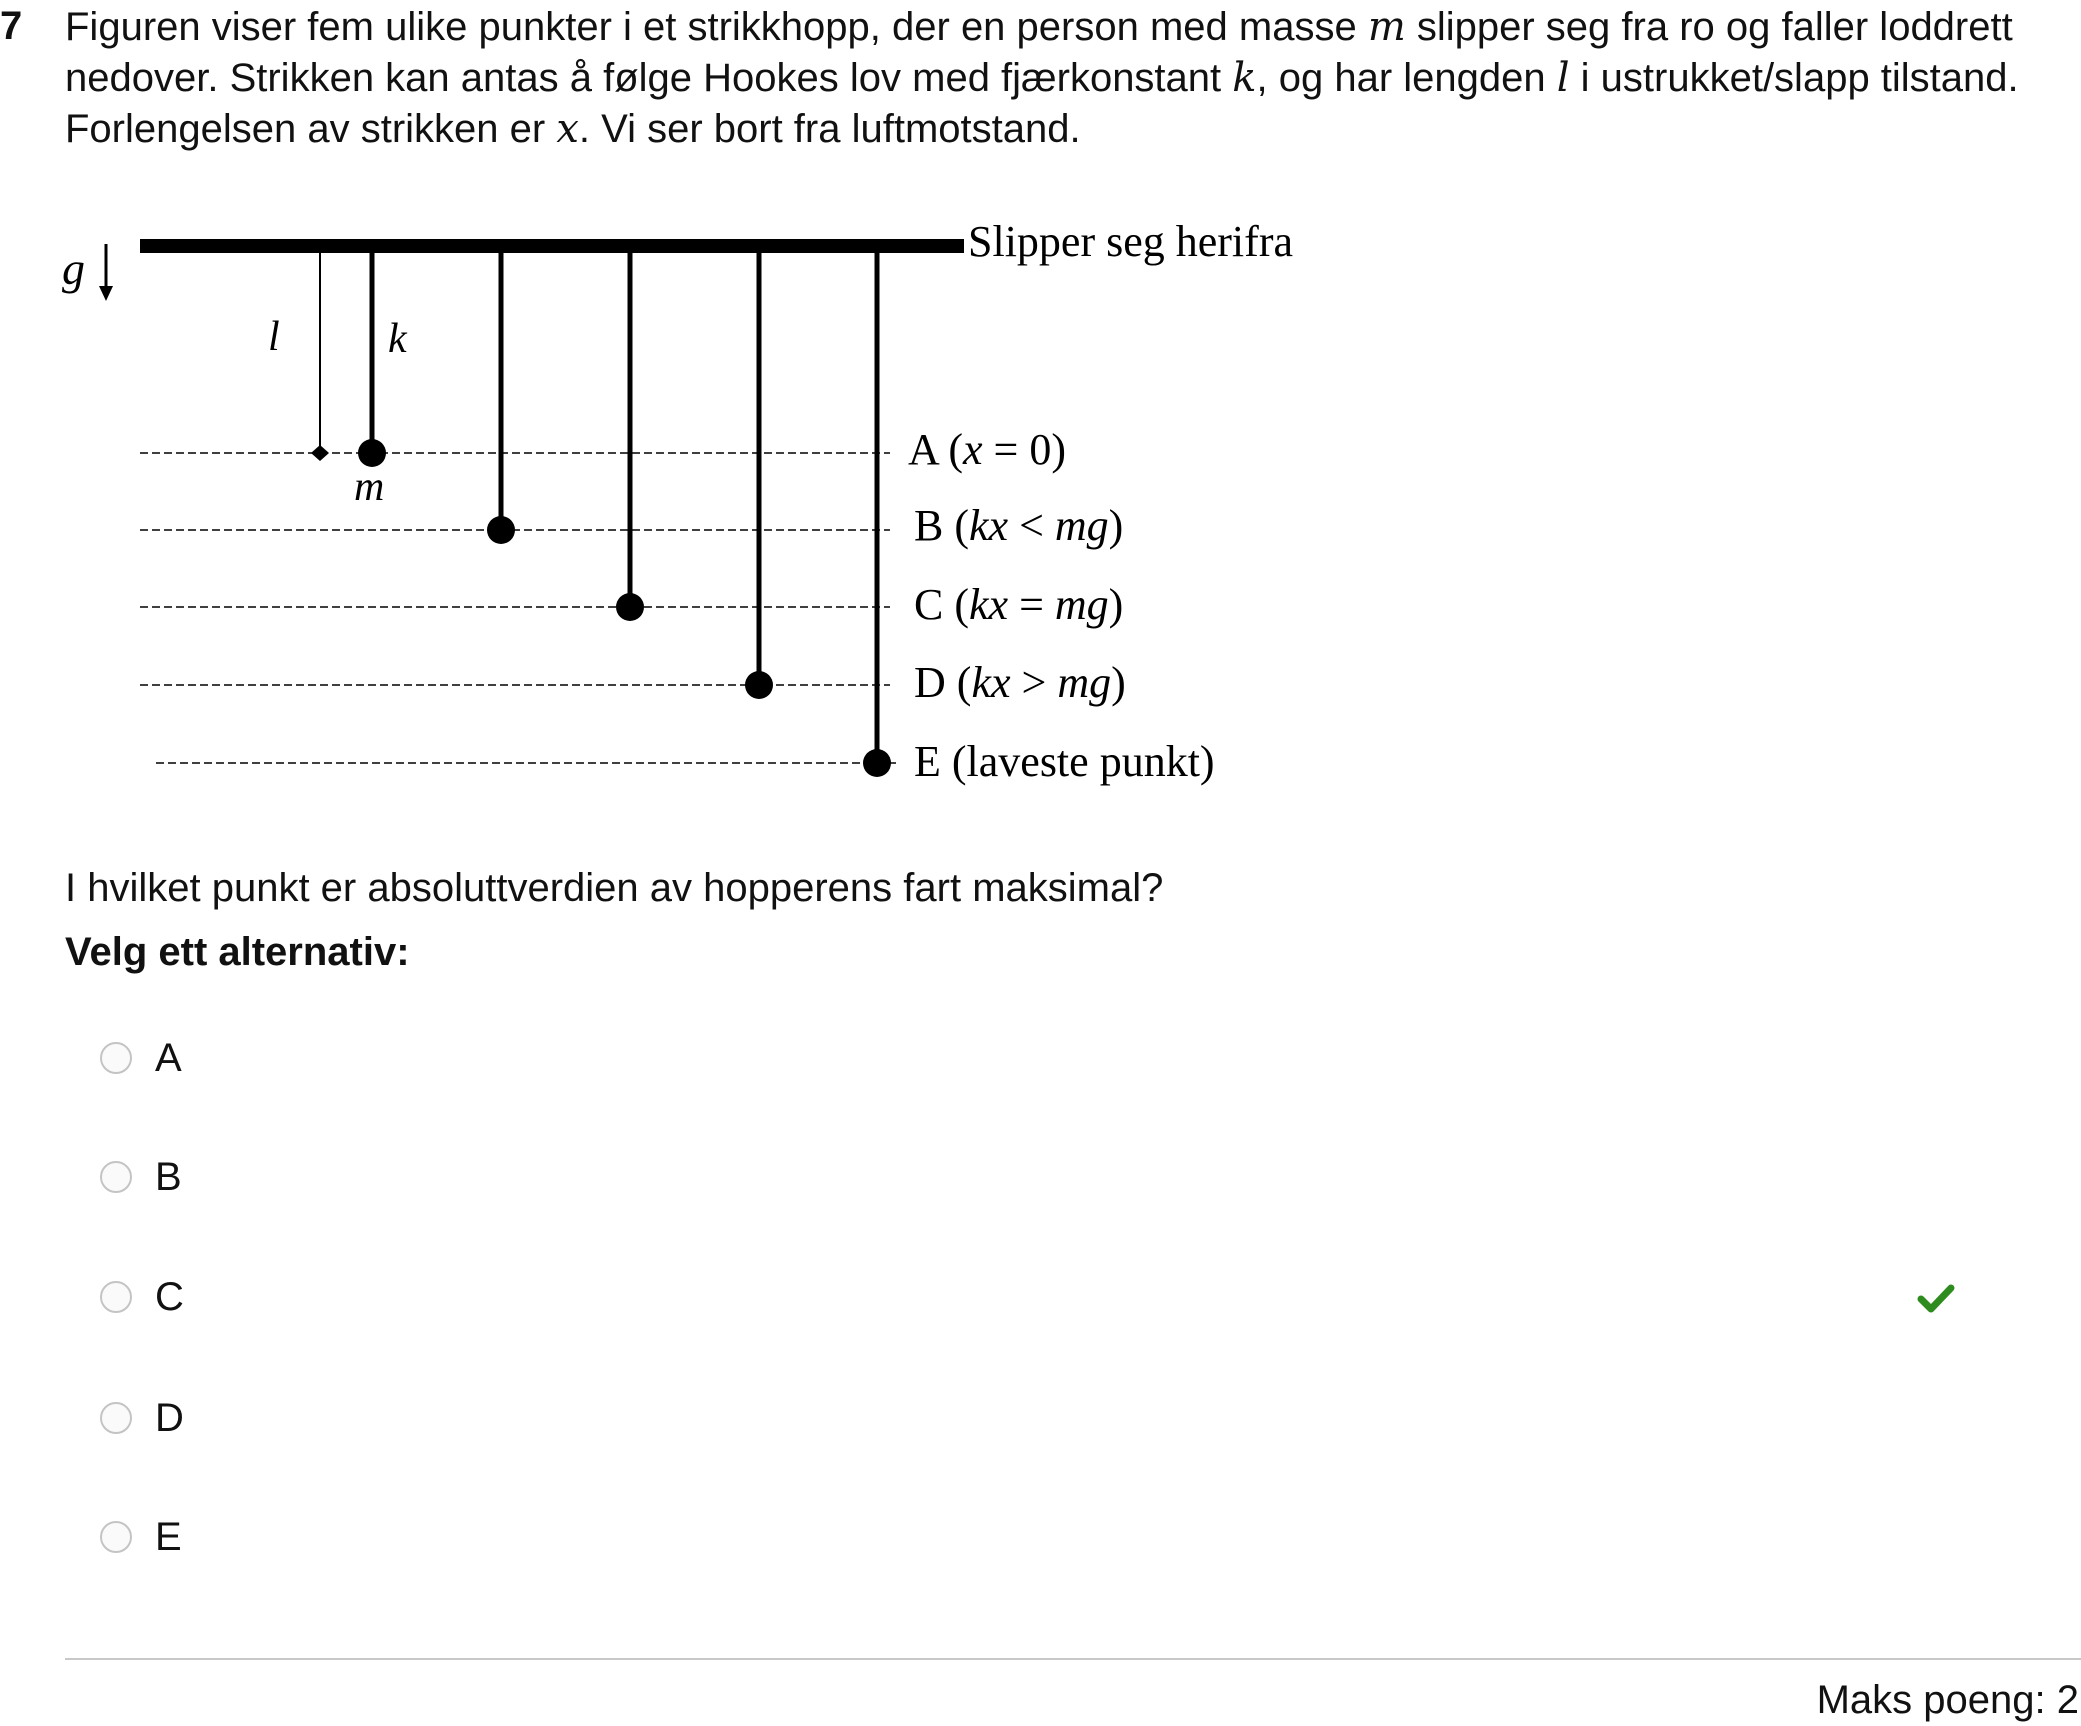 The height and width of the screenshot is (1726, 2081). I want to click on point-label-a: A (x = 0), so click(987, 449).